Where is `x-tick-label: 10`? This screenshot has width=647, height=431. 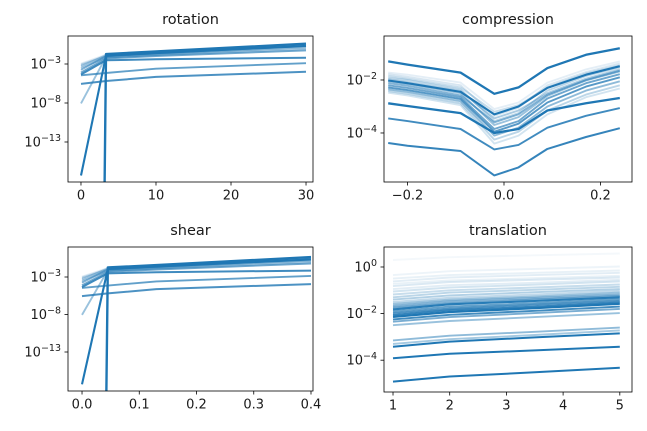 x-tick-label: 10 is located at coordinates (156, 196).